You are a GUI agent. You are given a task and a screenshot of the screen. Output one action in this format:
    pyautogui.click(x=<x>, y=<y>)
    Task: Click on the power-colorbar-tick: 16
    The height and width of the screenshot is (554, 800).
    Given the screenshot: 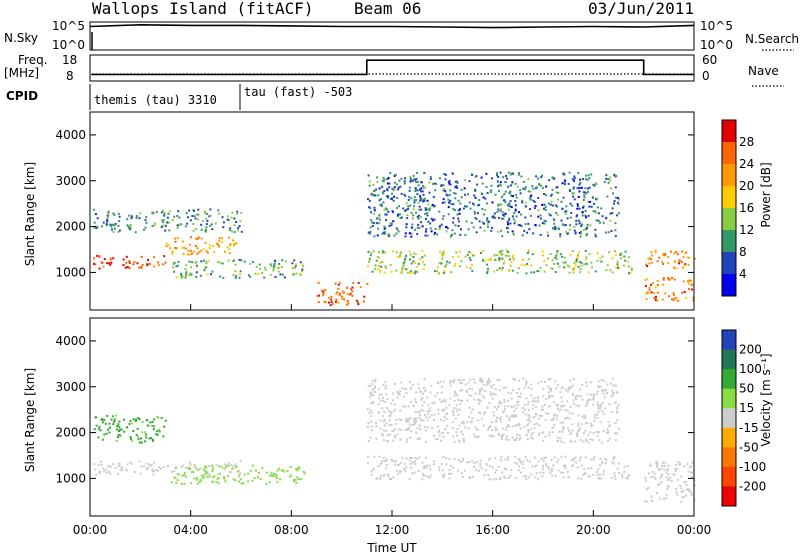 What is the action you would take?
    pyautogui.click(x=746, y=208)
    